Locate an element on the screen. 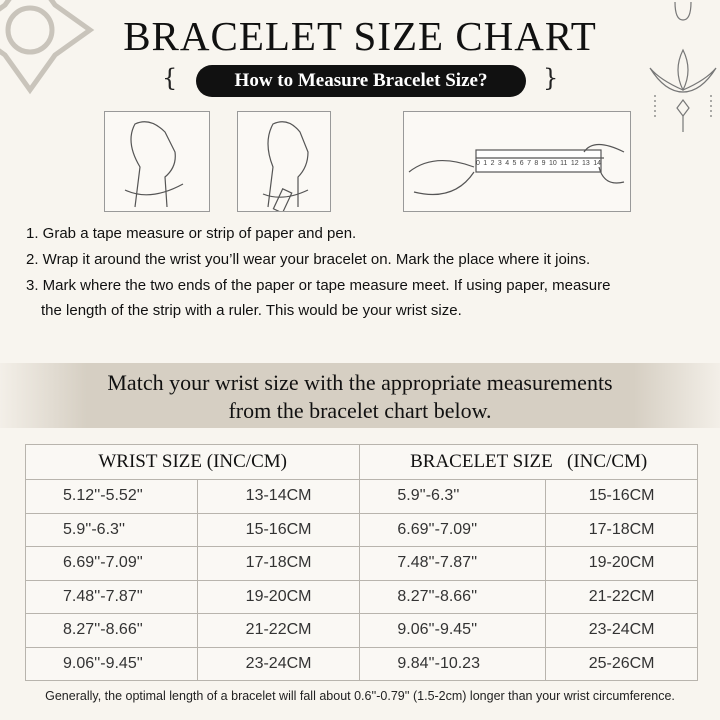 The width and height of the screenshot is (720, 720). illustration-hand-mark is located at coordinates (284, 162).